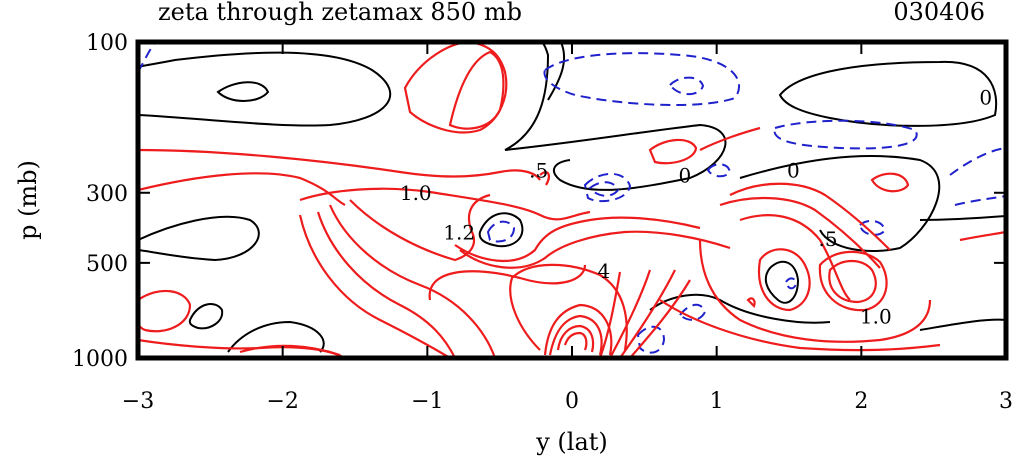 The height and width of the screenshot is (461, 1020). I want to click on x-axis-label: y (lat), so click(571, 442).